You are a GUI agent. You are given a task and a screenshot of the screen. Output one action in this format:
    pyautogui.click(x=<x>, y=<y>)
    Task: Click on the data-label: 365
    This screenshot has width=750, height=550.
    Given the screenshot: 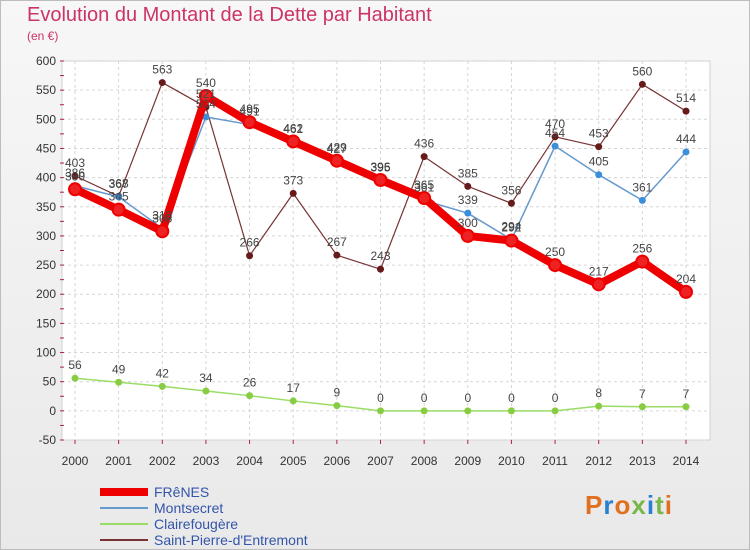 What is the action you would take?
    pyautogui.click(x=424, y=185)
    